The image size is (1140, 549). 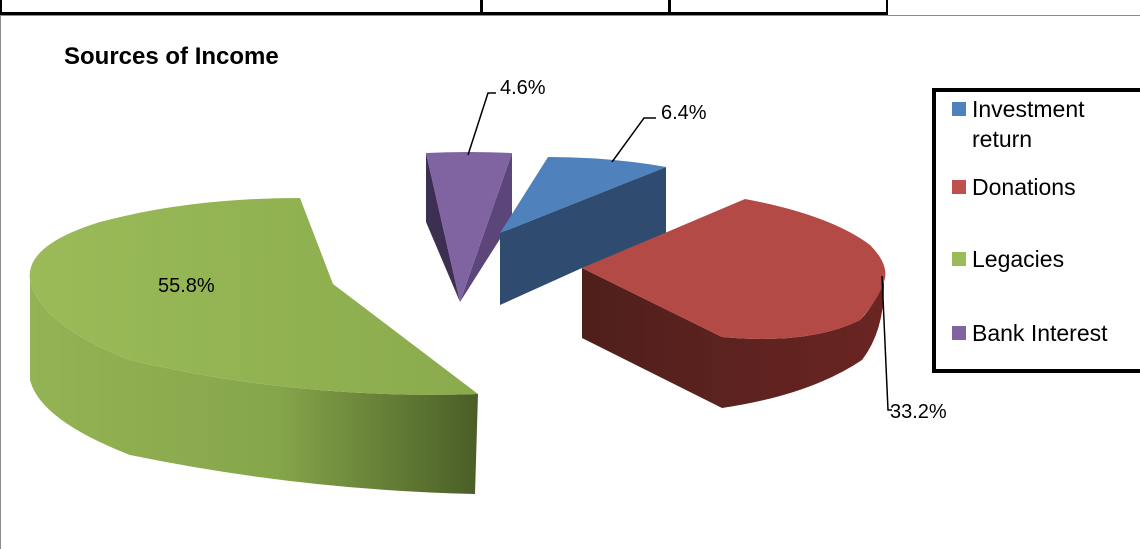 I want to click on legend-label-donations: Donations, so click(x=1024, y=187).